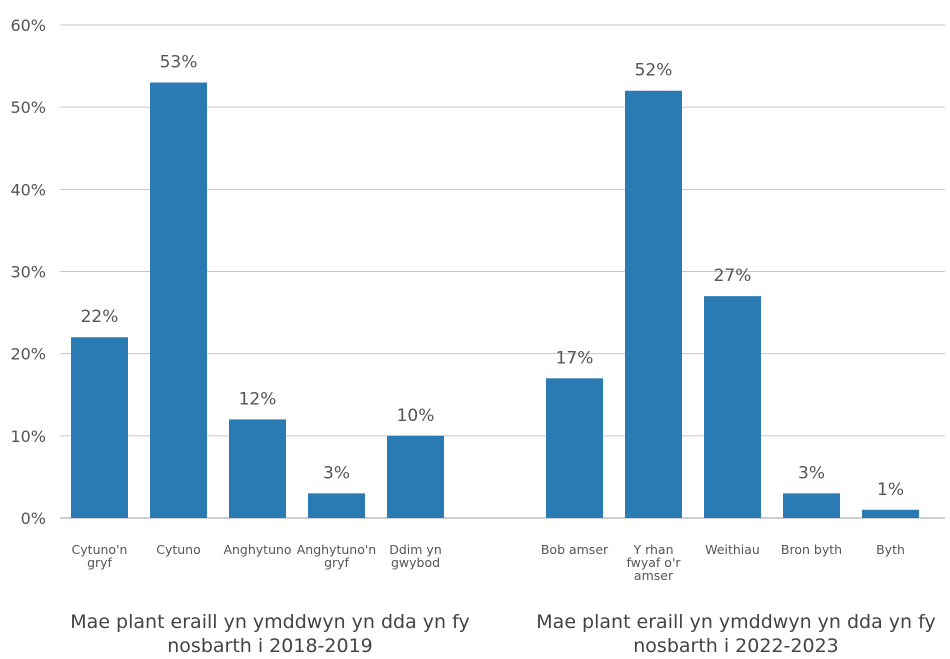  I want to click on x-tick-label: Bron byth, so click(811, 549).